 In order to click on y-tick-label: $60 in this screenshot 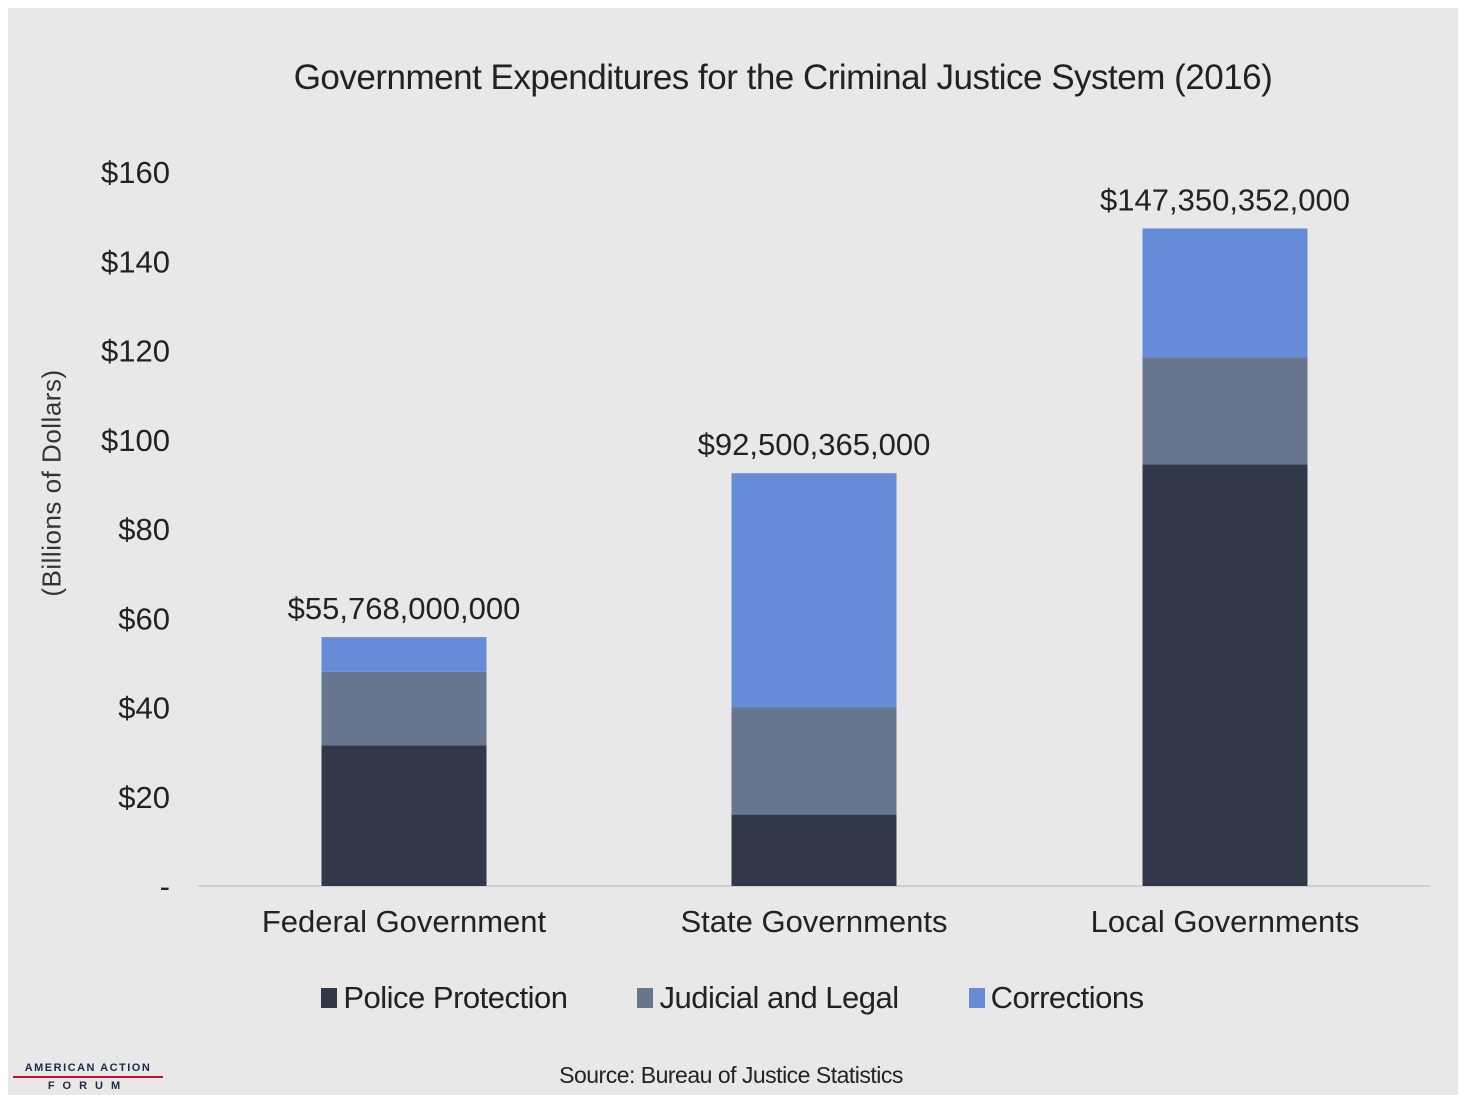, I will do `click(144, 618)`.